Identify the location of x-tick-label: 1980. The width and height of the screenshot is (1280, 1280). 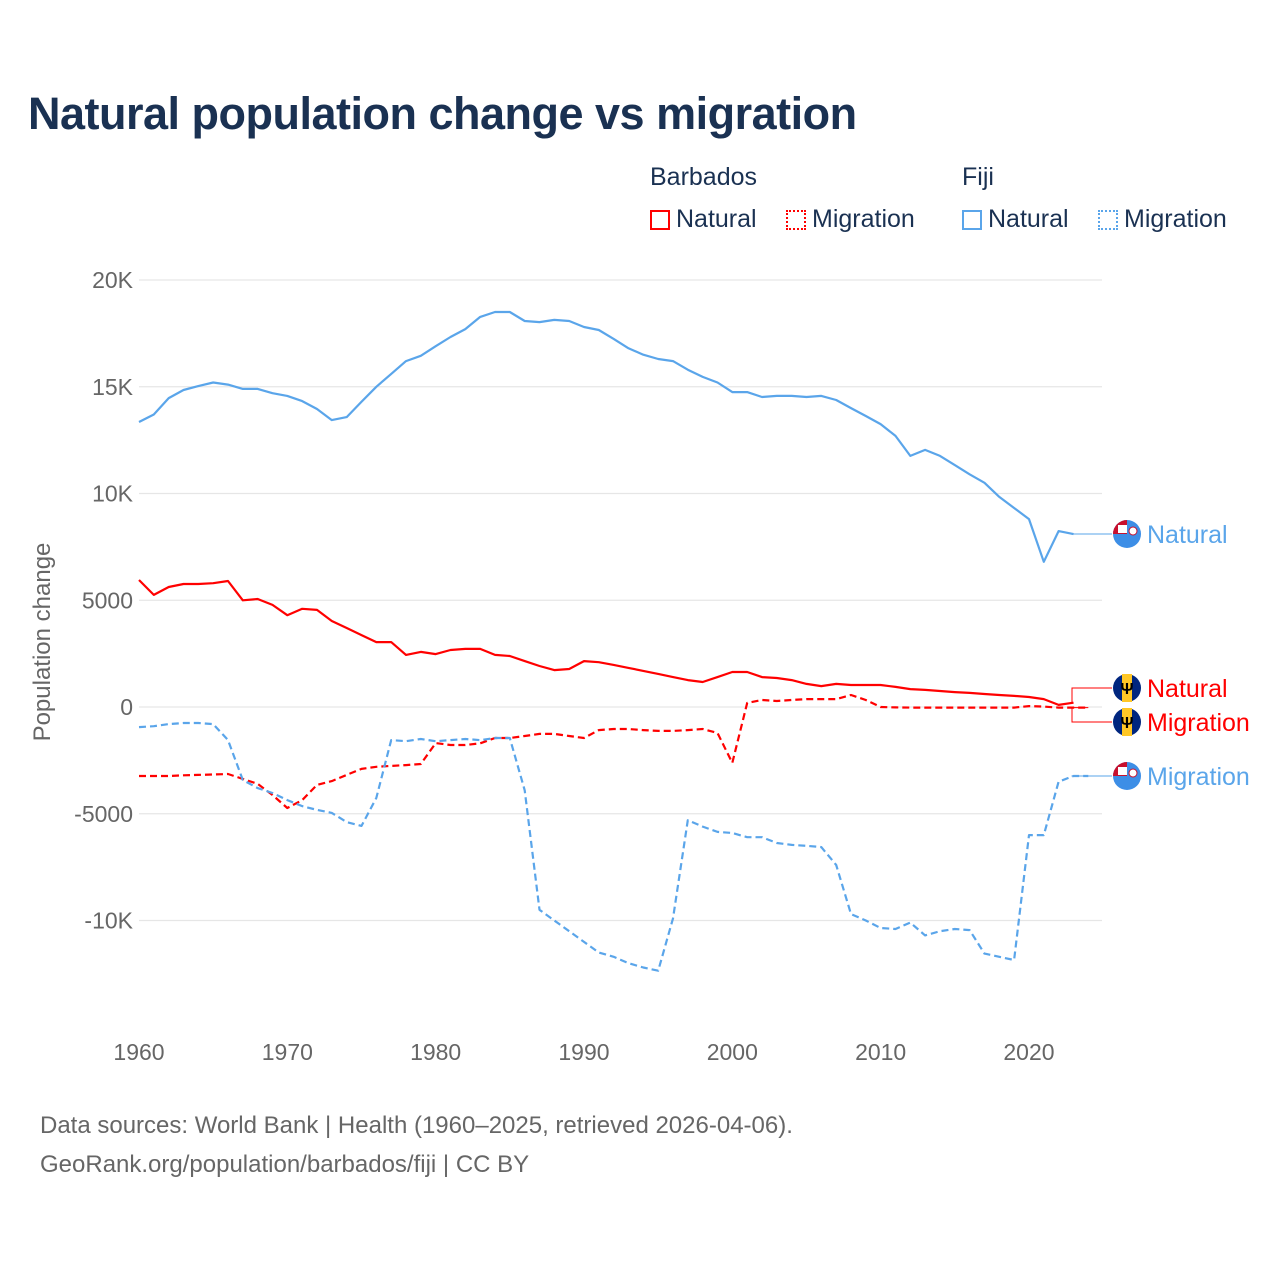
(435, 1052).